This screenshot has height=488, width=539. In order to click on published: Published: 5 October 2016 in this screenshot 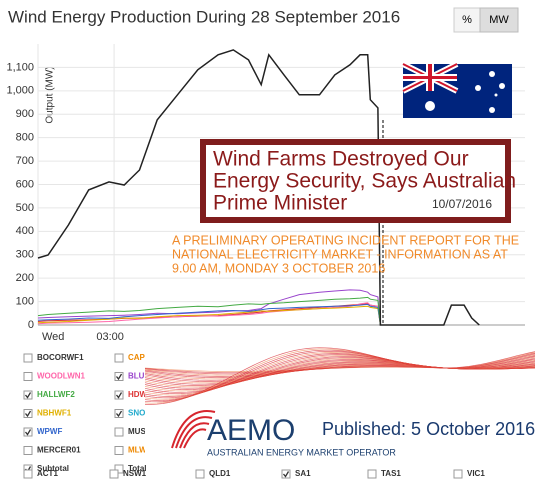, I will do `click(428, 429)`.